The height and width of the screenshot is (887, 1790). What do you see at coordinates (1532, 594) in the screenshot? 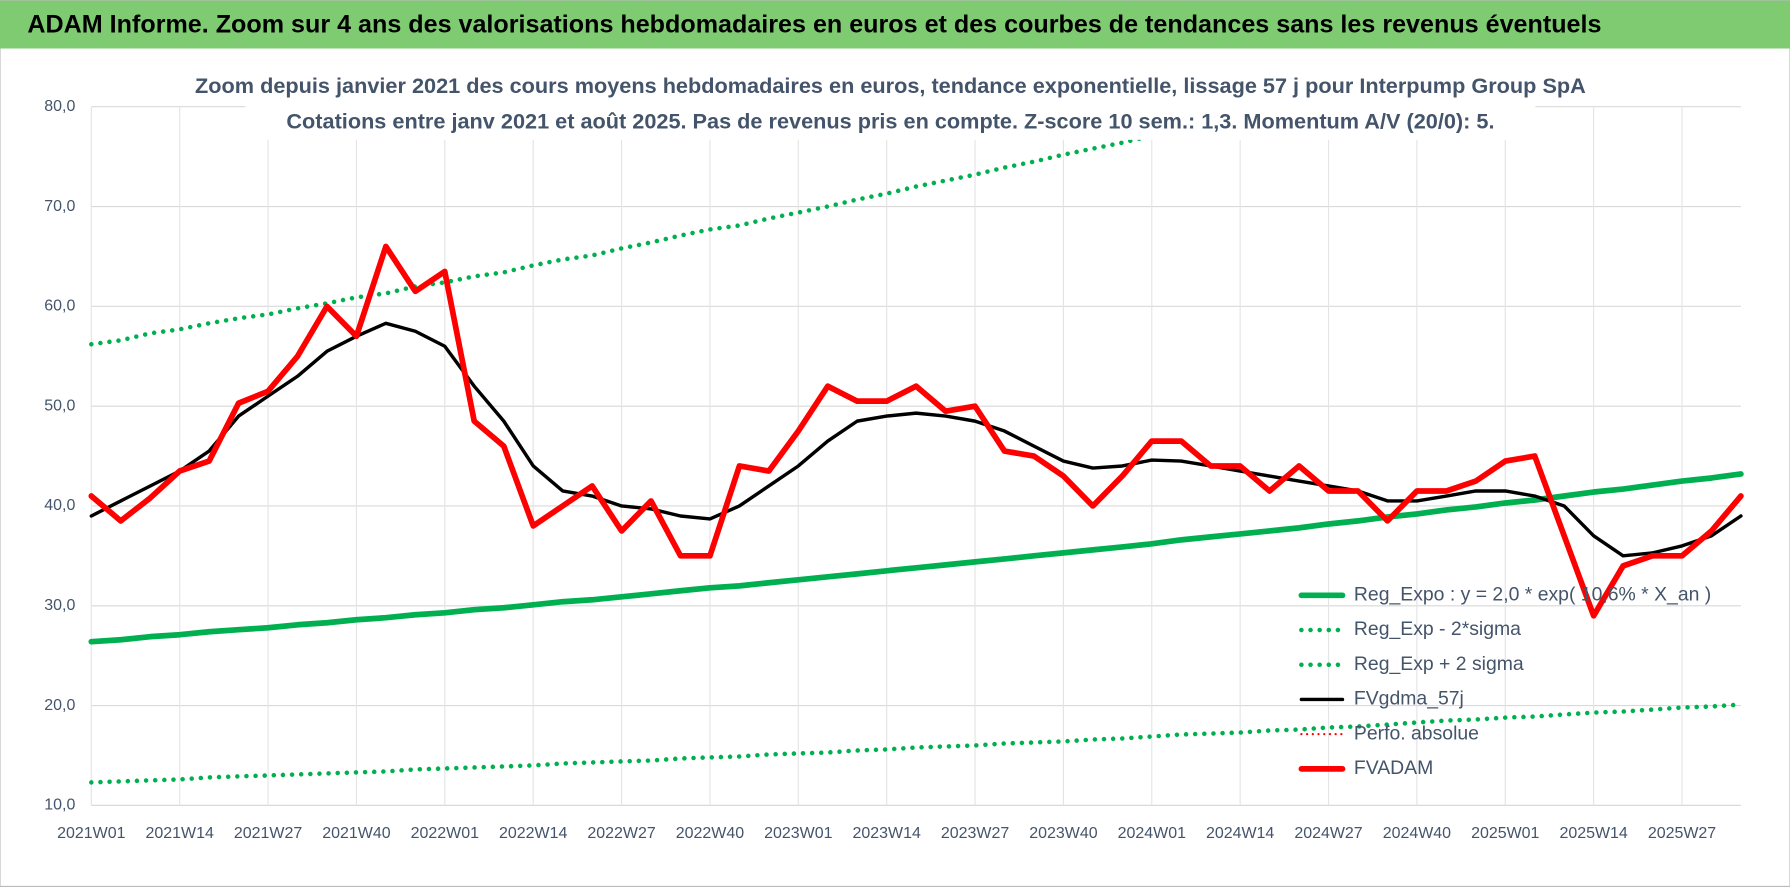
I see `legend-label: Reg_Expo : y = 2,0 * exp( 10,6% * X_an )` at bounding box center [1532, 594].